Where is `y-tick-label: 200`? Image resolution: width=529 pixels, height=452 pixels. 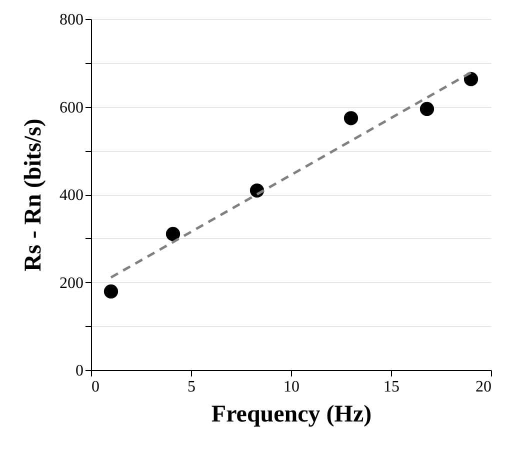 y-tick-label: 200 is located at coordinates (72, 283).